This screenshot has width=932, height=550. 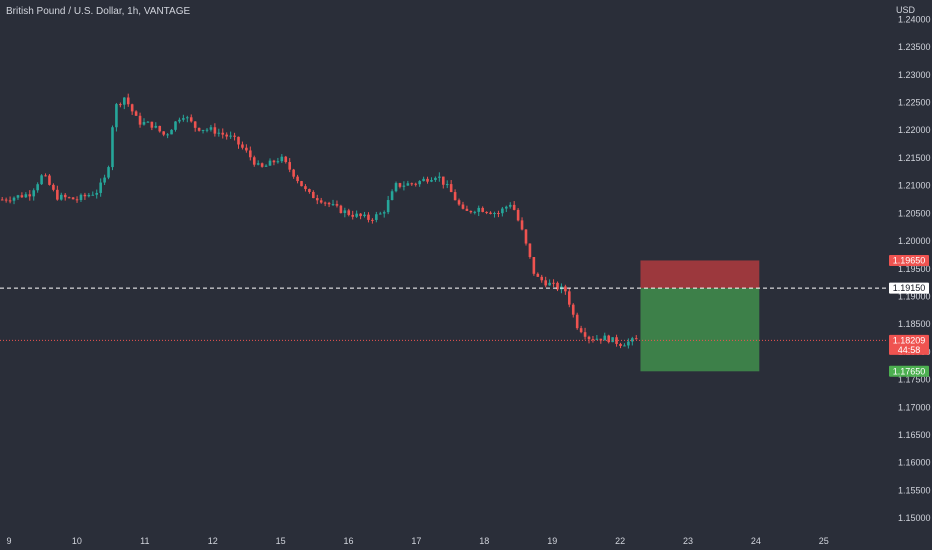 I want to click on x-tick-label: 9, so click(x=8, y=541).